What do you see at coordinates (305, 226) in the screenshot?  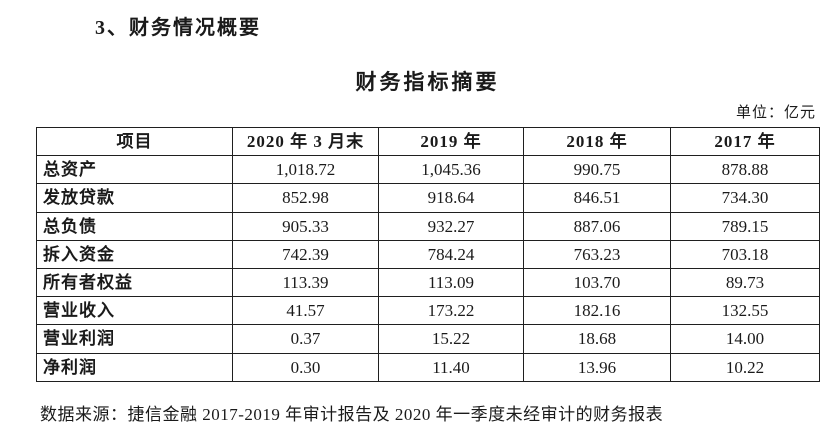 I see `value-cell: 905.33` at bounding box center [305, 226].